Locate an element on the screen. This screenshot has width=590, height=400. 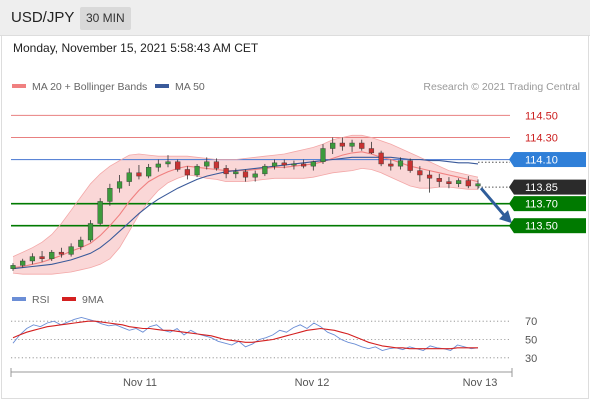
pivot-label-bg is located at coordinates (550, 160).